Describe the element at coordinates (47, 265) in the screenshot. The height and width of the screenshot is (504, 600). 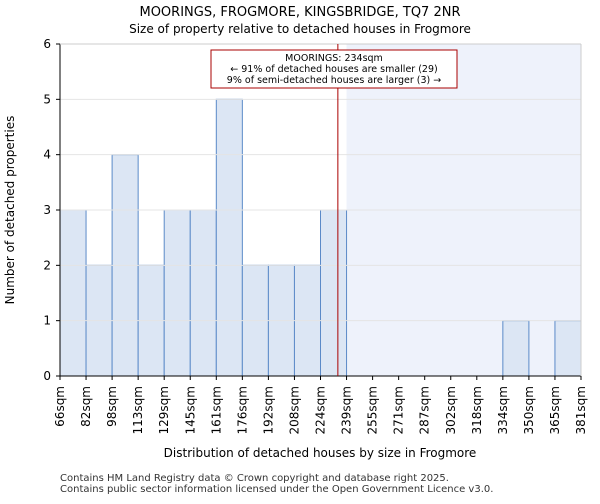
I see `y-tick-label: 2` at that location.